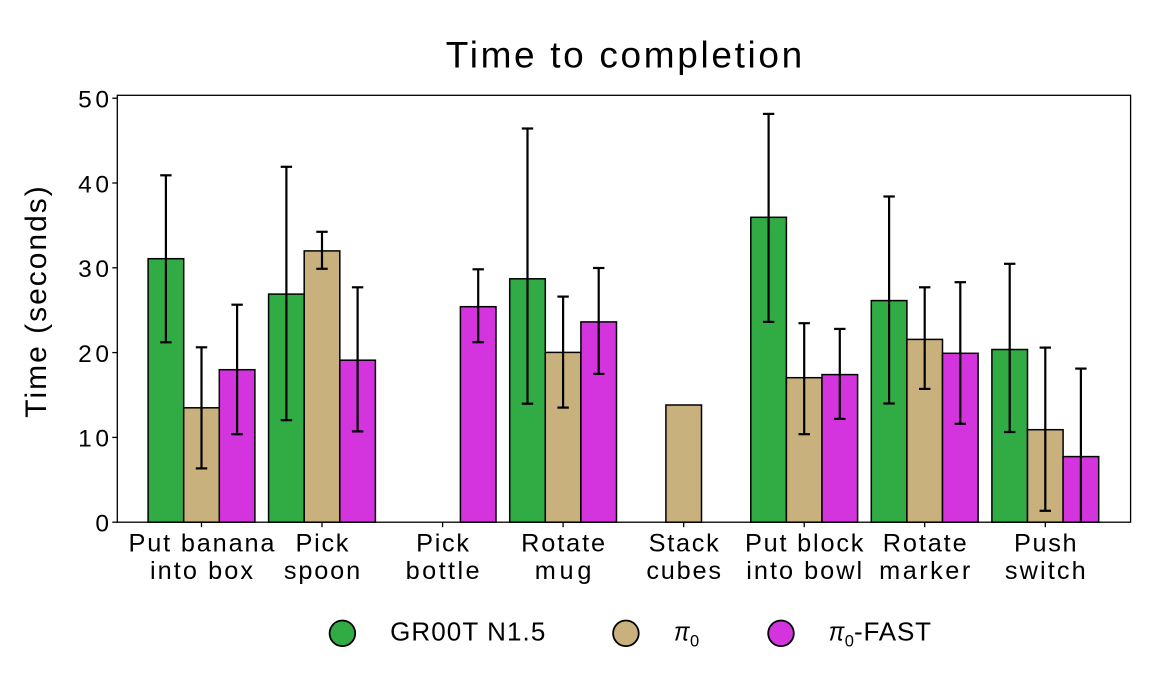  I want to click on svg-text: Put banana, so click(202, 544).